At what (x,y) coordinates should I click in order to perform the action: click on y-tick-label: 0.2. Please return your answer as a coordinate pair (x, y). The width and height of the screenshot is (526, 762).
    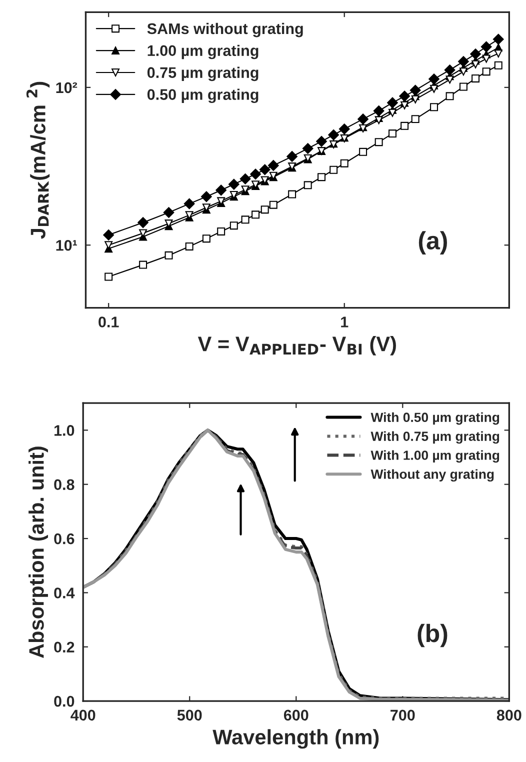
    Looking at the image, I should click on (64, 647).